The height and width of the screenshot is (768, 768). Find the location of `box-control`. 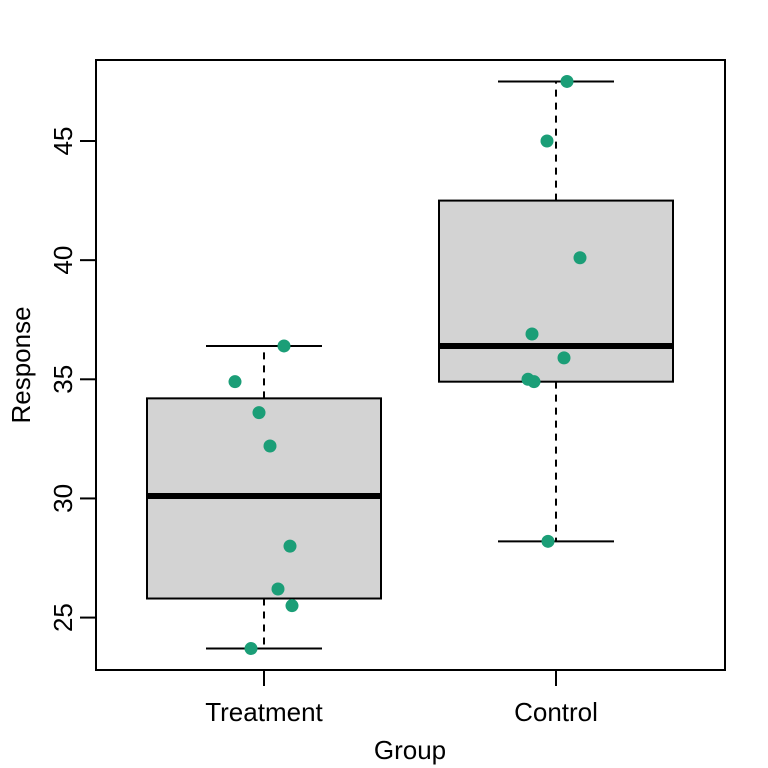

box-control is located at coordinates (556, 291).